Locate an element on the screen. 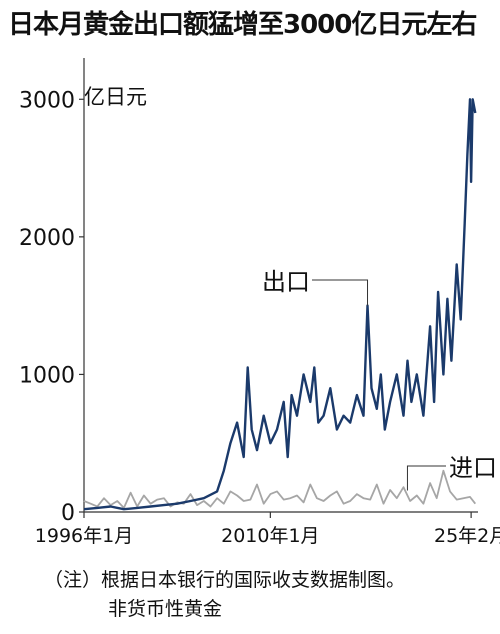 The image size is (500, 634). chart-title: 日本月黄金出口额猛增至3000亿日元左右 is located at coordinates (242, 25).